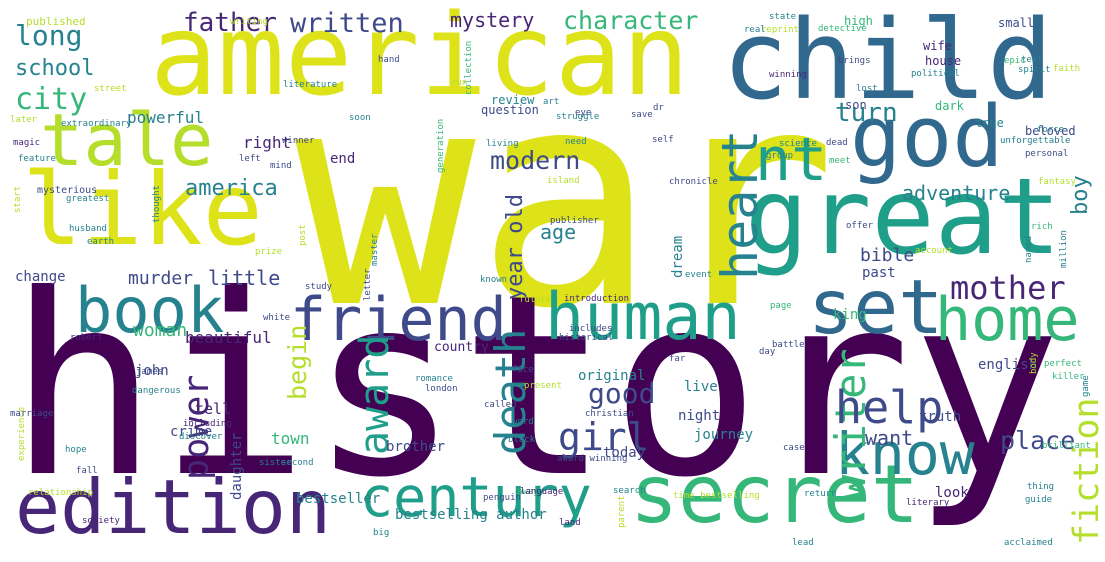 Image resolution: width=1105 pixels, height=562 pixels. Describe the element at coordinates (290, 438) in the screenshot. I see `word-town: town` at that location.